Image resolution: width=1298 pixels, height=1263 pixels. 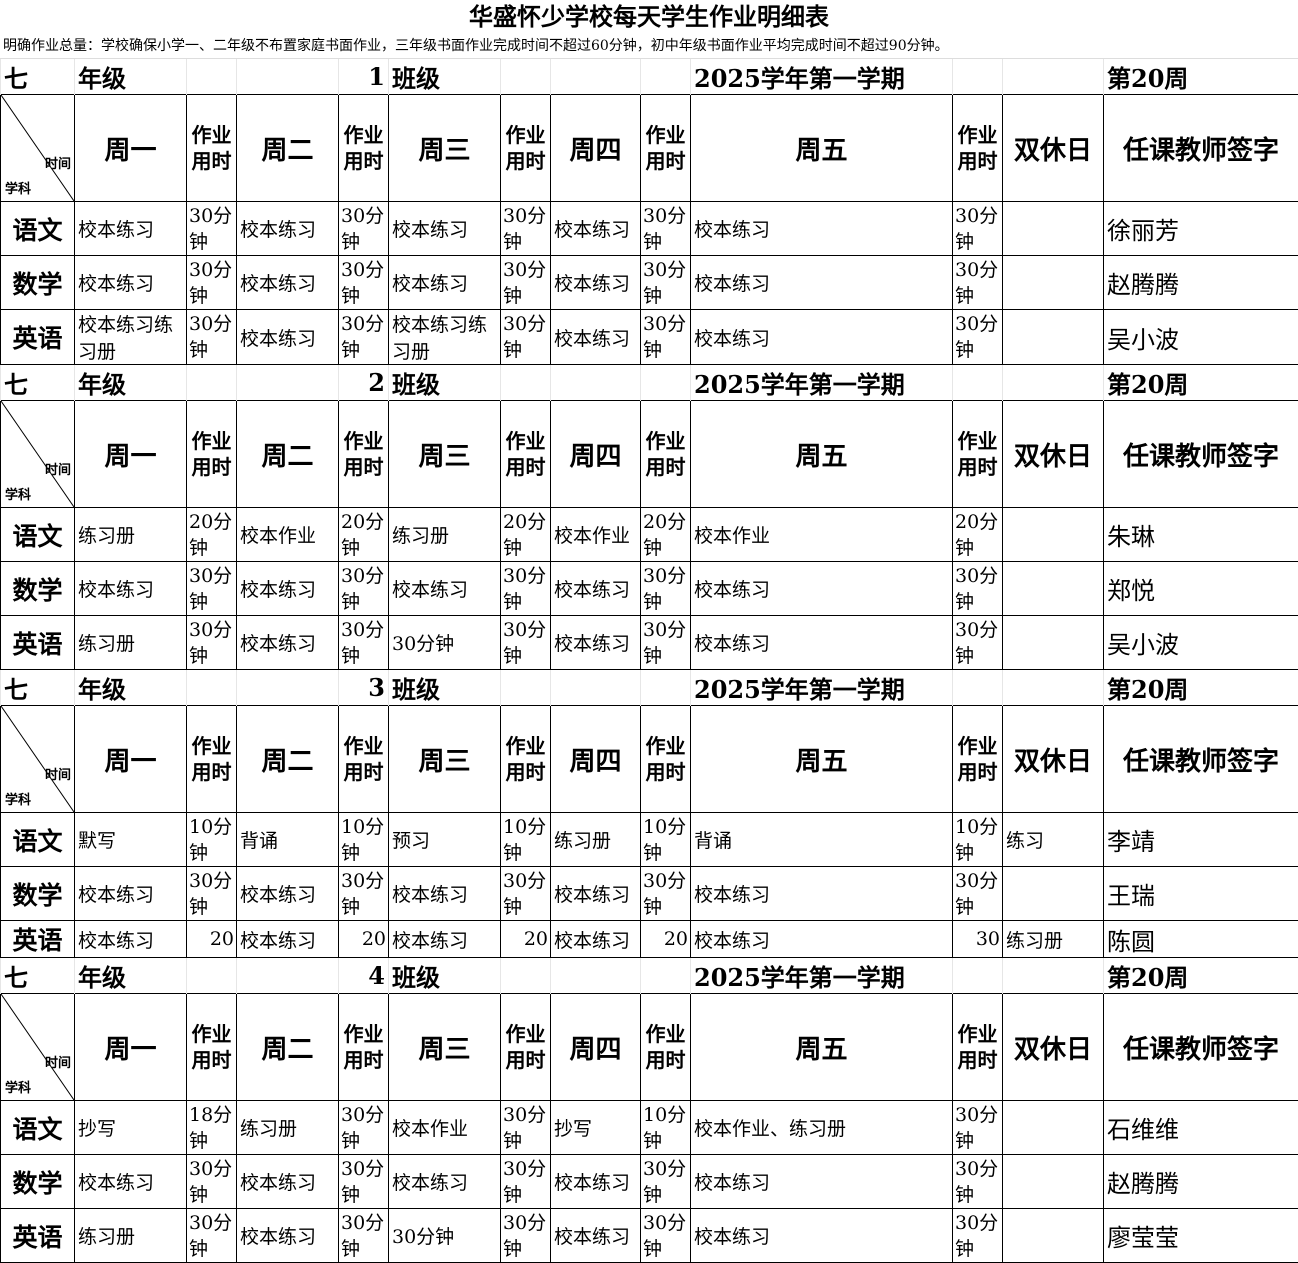 What do you see at coordinates (1201, 1182) in the screenshot?
I see `teacher-name: 赵腾腾` at bounding box center [1201, 1182].